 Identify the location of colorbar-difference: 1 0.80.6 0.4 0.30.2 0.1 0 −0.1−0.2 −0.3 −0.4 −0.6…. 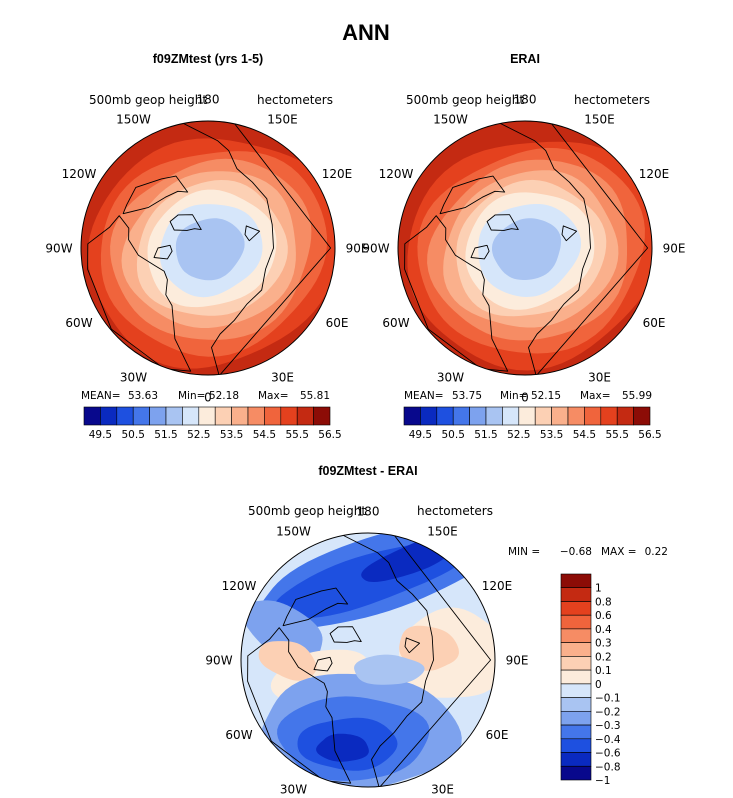
(590, 680).